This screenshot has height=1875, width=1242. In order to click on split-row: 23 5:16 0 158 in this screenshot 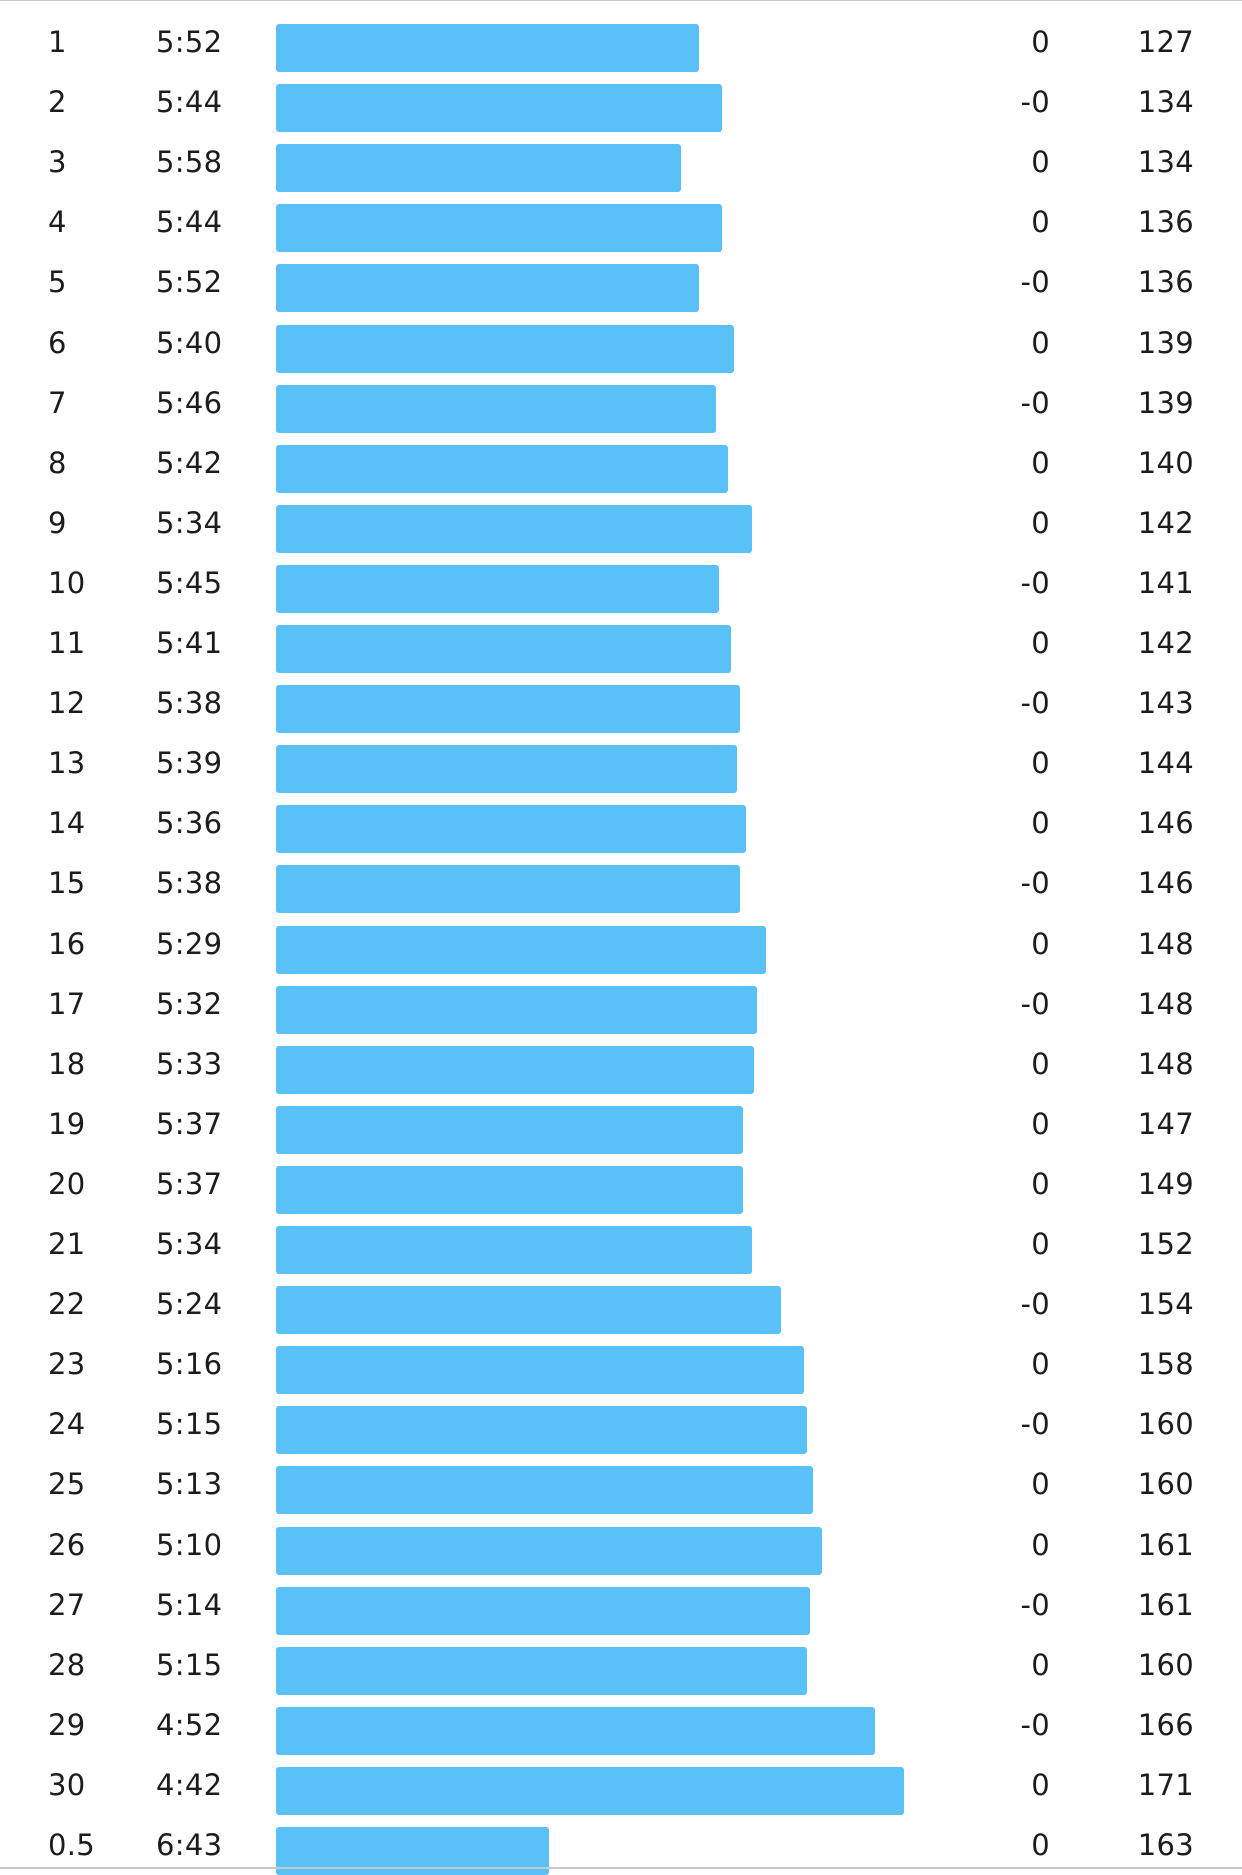, I will do `click(621, 1364)`.